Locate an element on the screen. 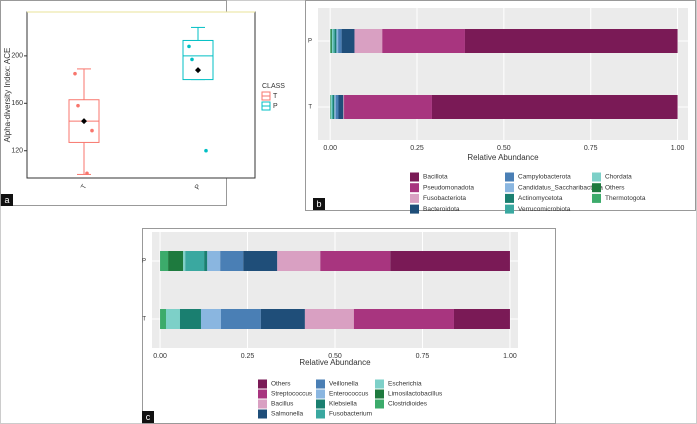 The width and height of the screenshot is (697, 424). y-axis-title: Alpha-diversity Index: ACE is located at coordinates (7, 95).